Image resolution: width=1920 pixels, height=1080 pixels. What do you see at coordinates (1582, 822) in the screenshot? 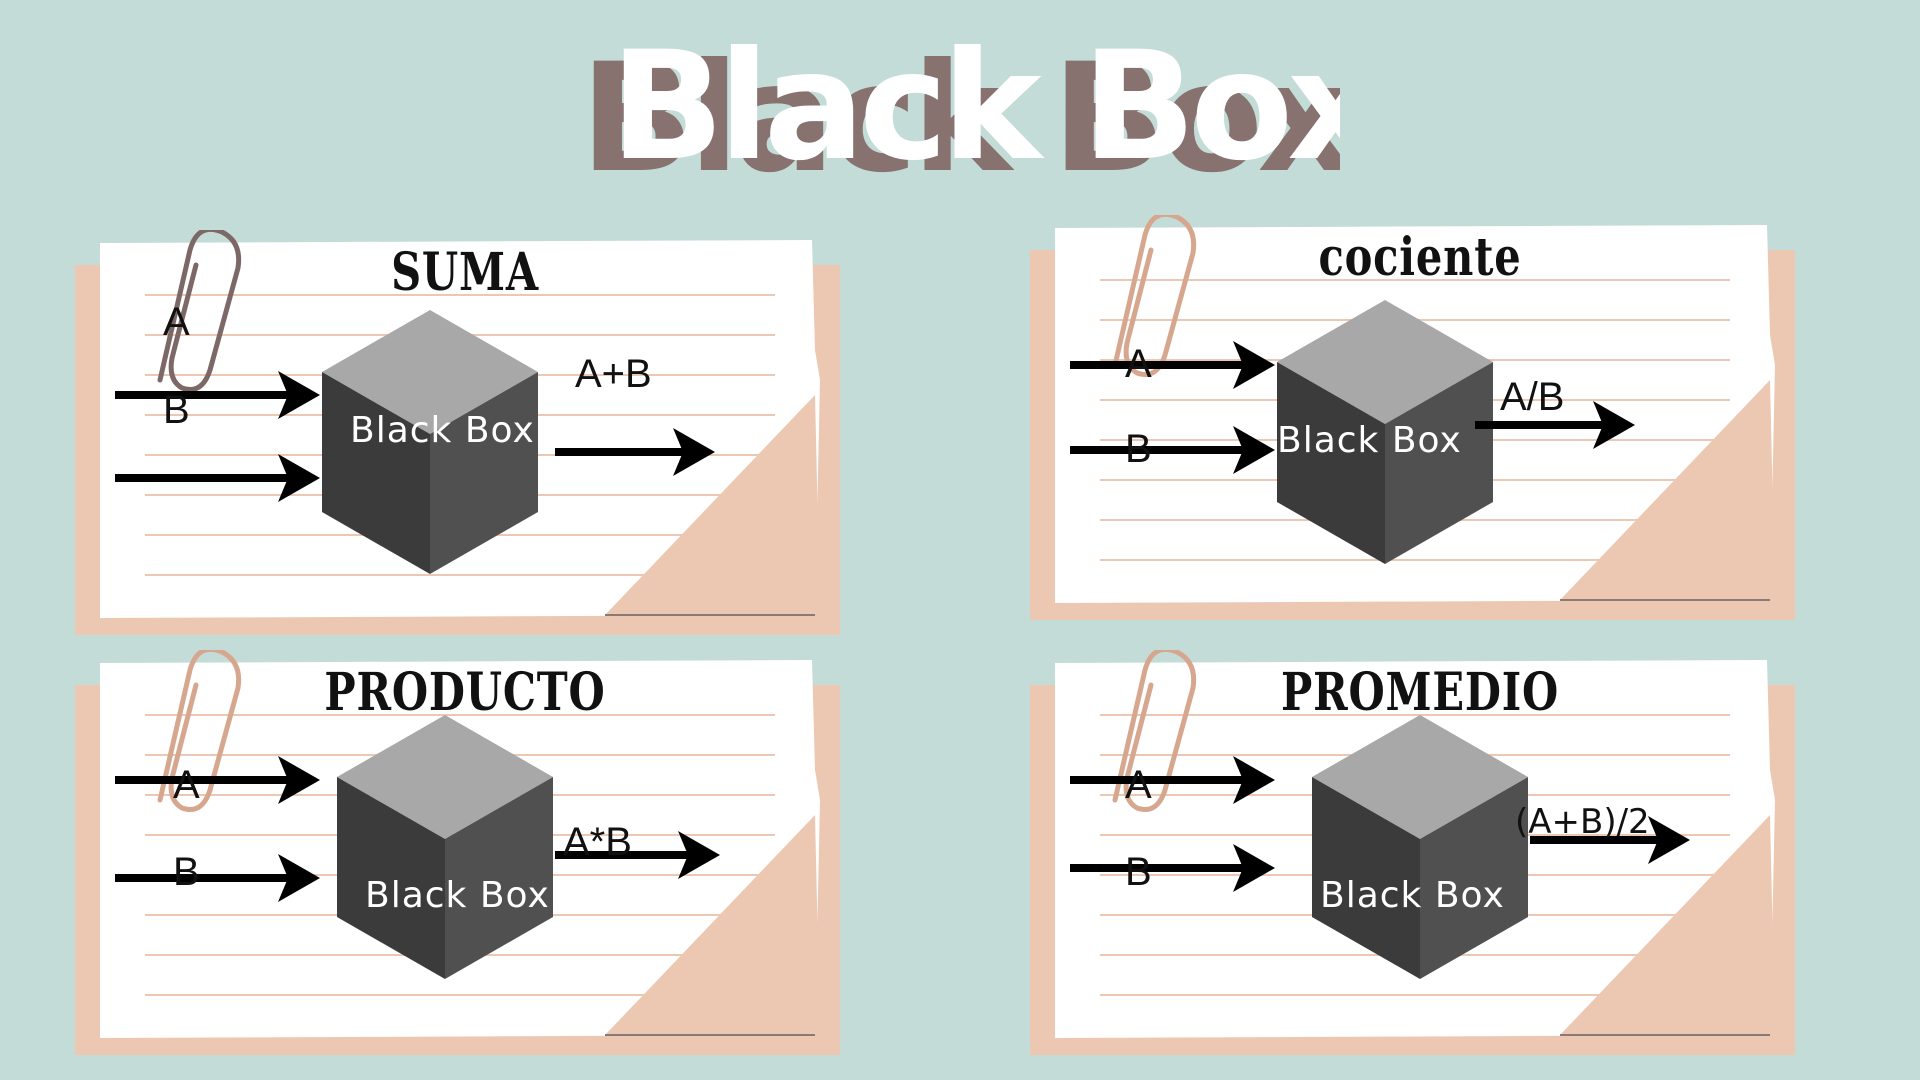
I see `output-label: (A+B)/2` at bounding box center [1582, 822].